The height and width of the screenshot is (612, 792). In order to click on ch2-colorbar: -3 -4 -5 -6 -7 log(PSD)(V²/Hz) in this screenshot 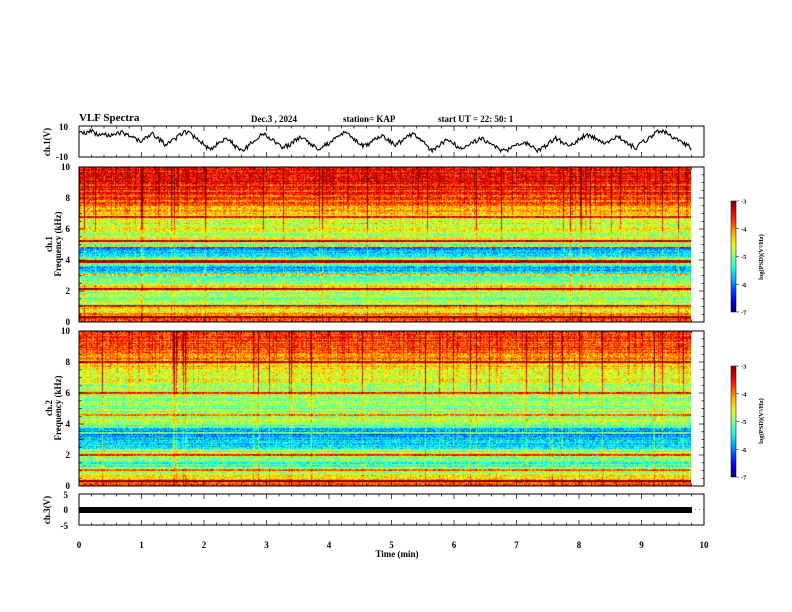, I will do `click(747, 423)`.